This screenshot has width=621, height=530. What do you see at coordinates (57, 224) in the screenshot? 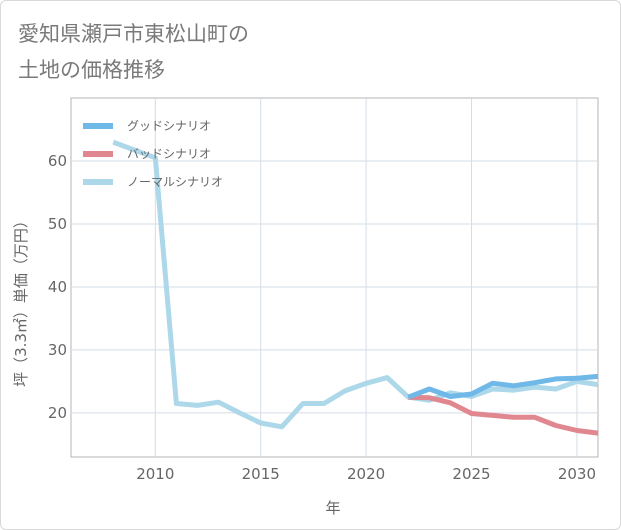
I see `y-tick-label: 50` at bounding box center [57, 224].